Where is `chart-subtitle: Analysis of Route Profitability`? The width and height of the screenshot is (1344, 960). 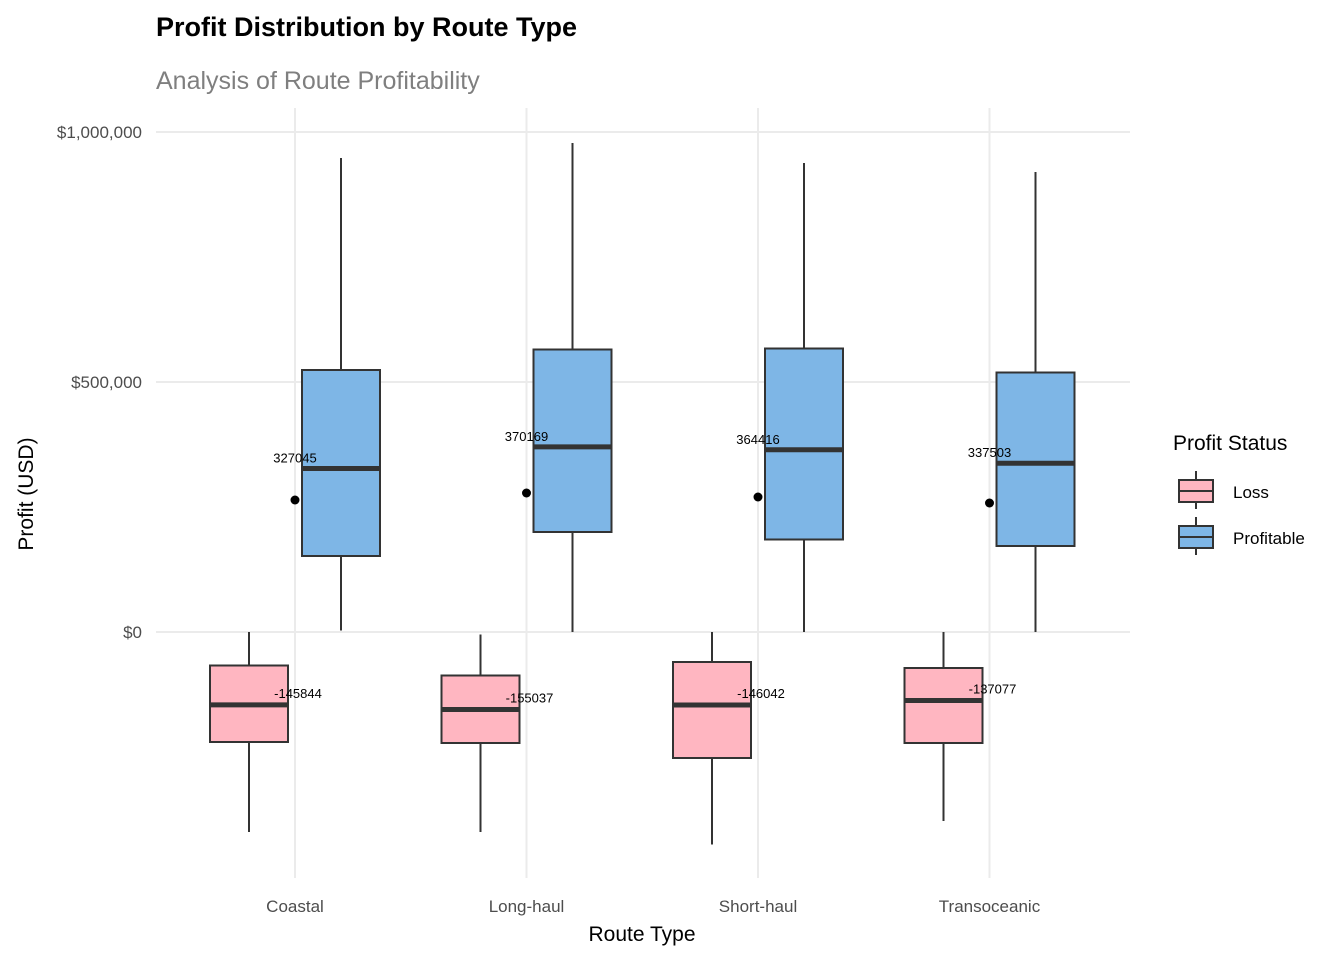 chart-subtitle: Analysis of Route Profitability is located at coordinates (318, 81).